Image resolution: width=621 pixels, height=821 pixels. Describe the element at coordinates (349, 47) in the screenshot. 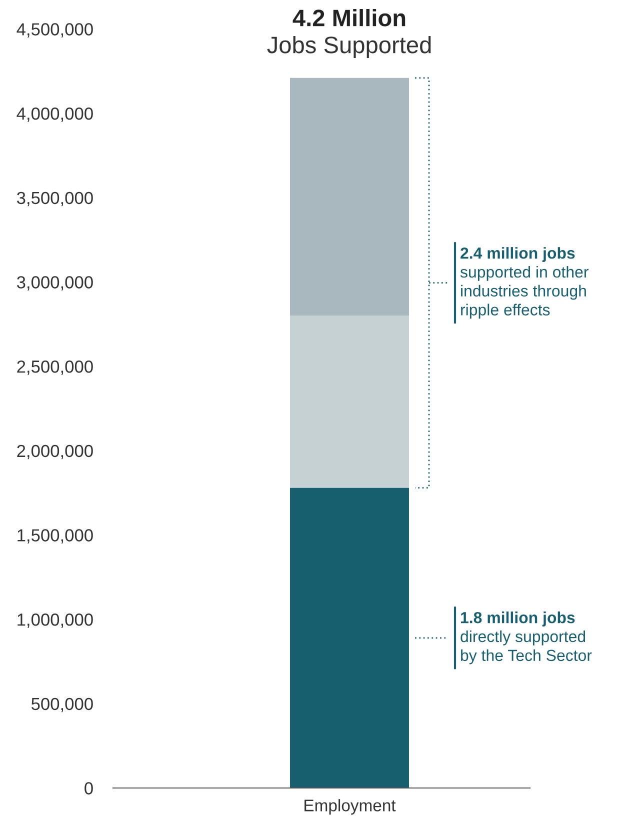

I see `chart-subtitle: Jobs Supported` at that location.